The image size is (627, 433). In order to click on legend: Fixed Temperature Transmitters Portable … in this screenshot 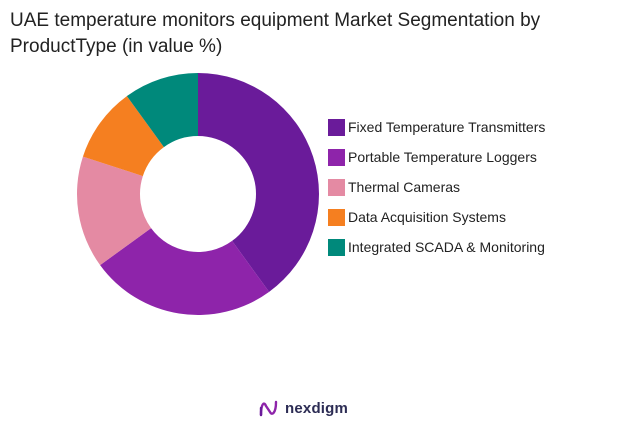, I will do `click(436, 187)`.